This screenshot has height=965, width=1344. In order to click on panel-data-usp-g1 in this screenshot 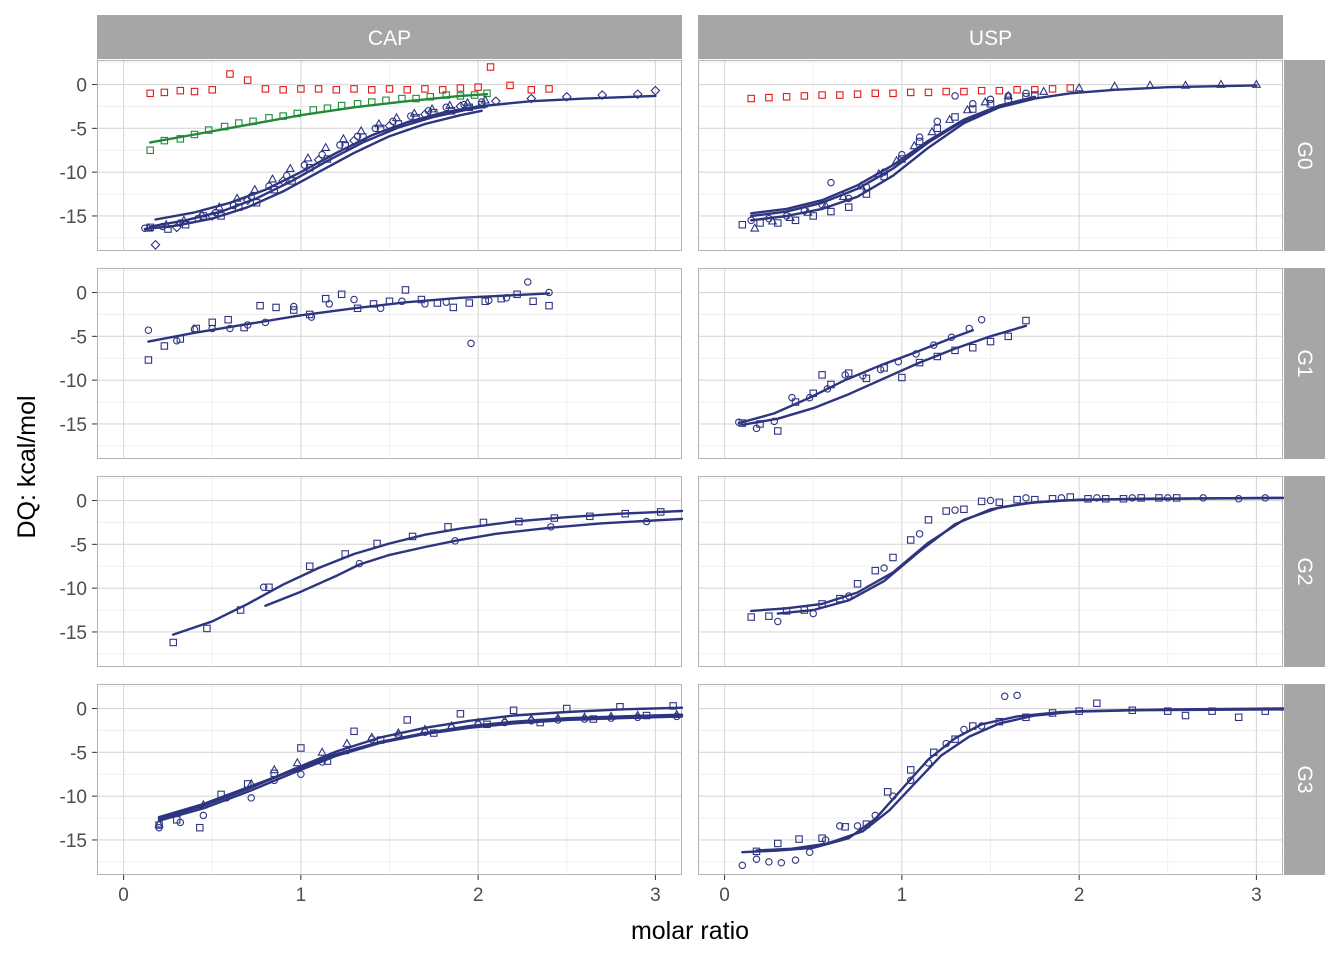, I will do `click(882, 375)`.